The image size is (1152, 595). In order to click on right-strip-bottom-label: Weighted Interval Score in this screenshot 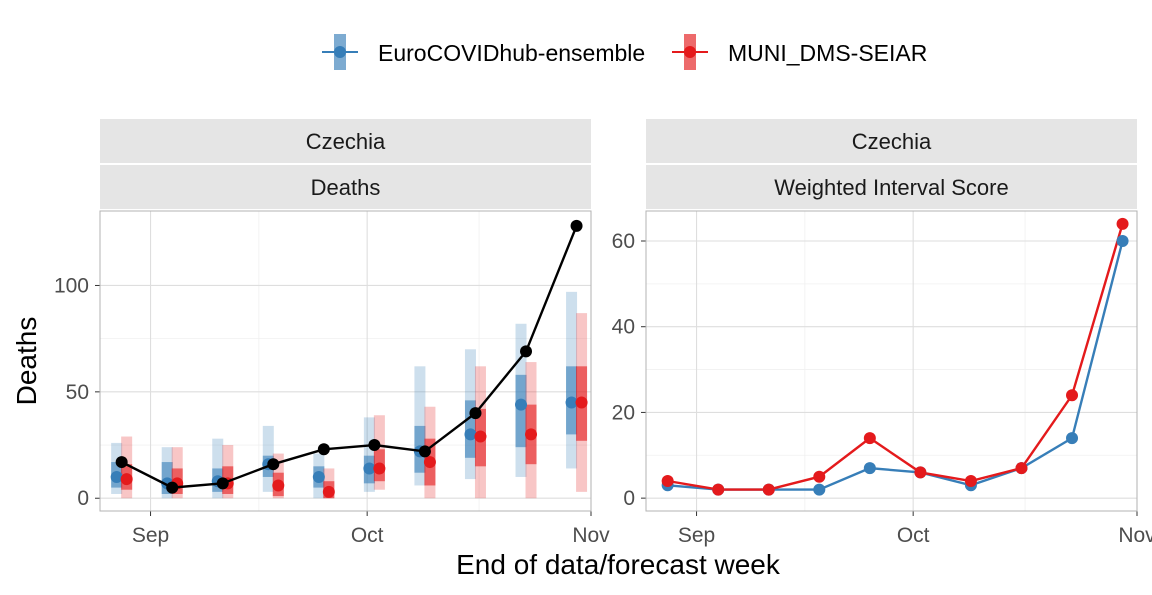, I will do `click(891, 187)`.